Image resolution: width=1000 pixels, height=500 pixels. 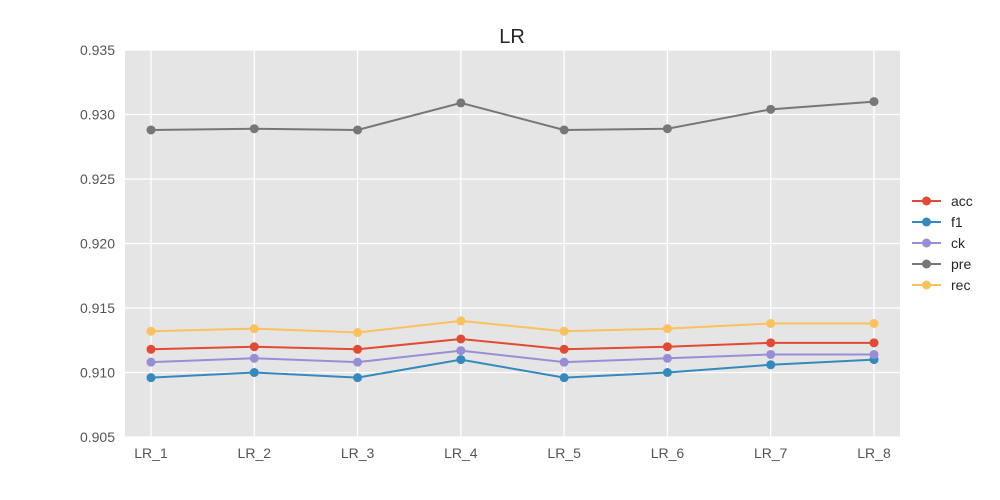 I want to click on legend-label: pre, so click(x=961, y=264).